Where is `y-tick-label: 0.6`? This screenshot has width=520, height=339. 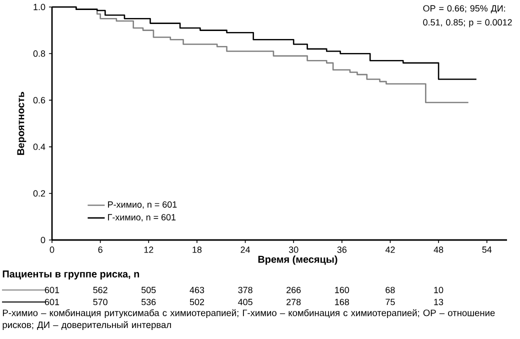
y-tick-label: 0.6 is located at coordinates (39, 100).